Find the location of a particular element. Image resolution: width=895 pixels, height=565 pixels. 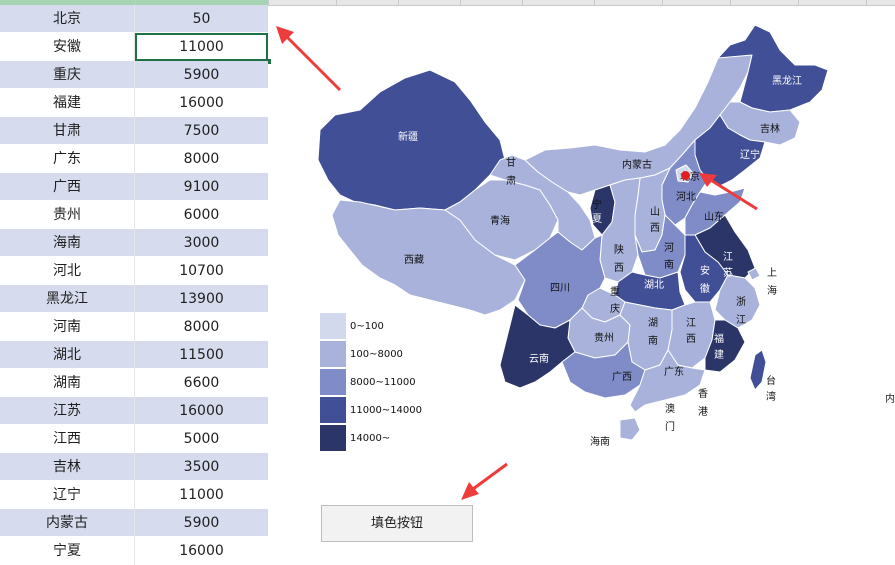

province-zhejiang is located at coordinates (737, 301).